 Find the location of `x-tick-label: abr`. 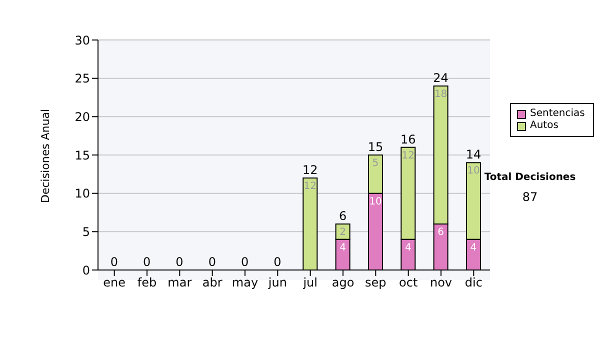

x-tick-label: abr is located at coordinates (212, 283).